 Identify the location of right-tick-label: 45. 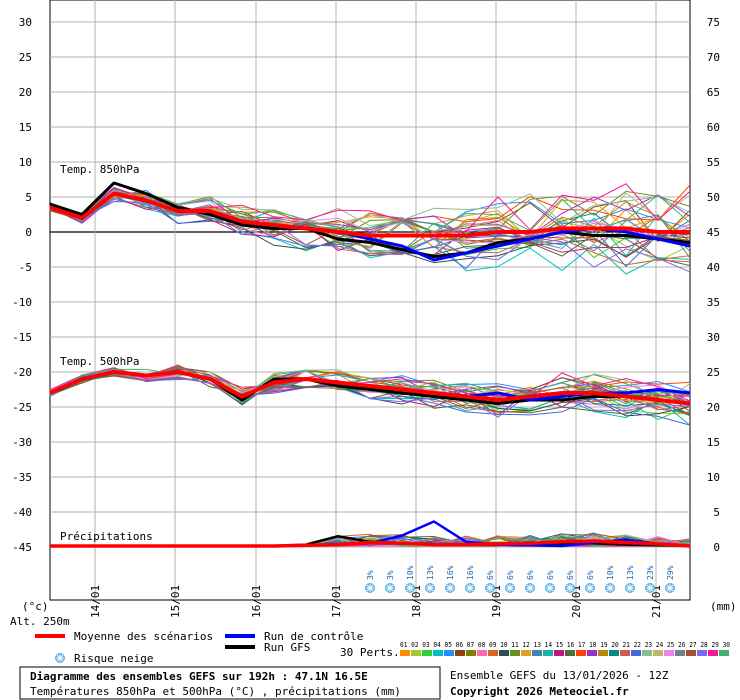
(713, 232).